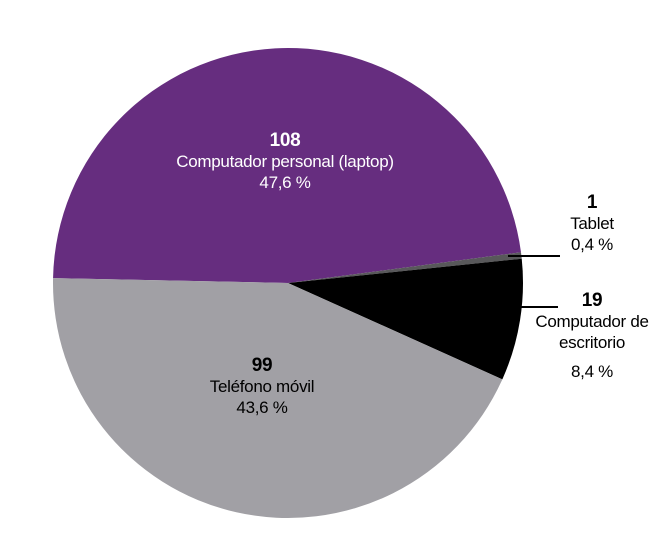 Image resolution: width=670 pixels, height=534 pixels. I want to click on value-label: 108, so click(285, 140).